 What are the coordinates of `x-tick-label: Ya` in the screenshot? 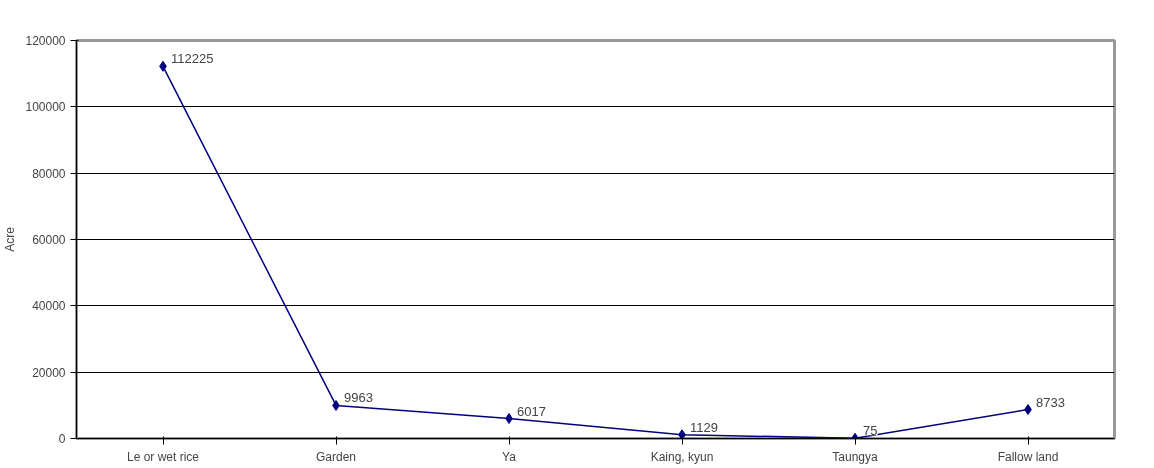 It's located at (509, 456).